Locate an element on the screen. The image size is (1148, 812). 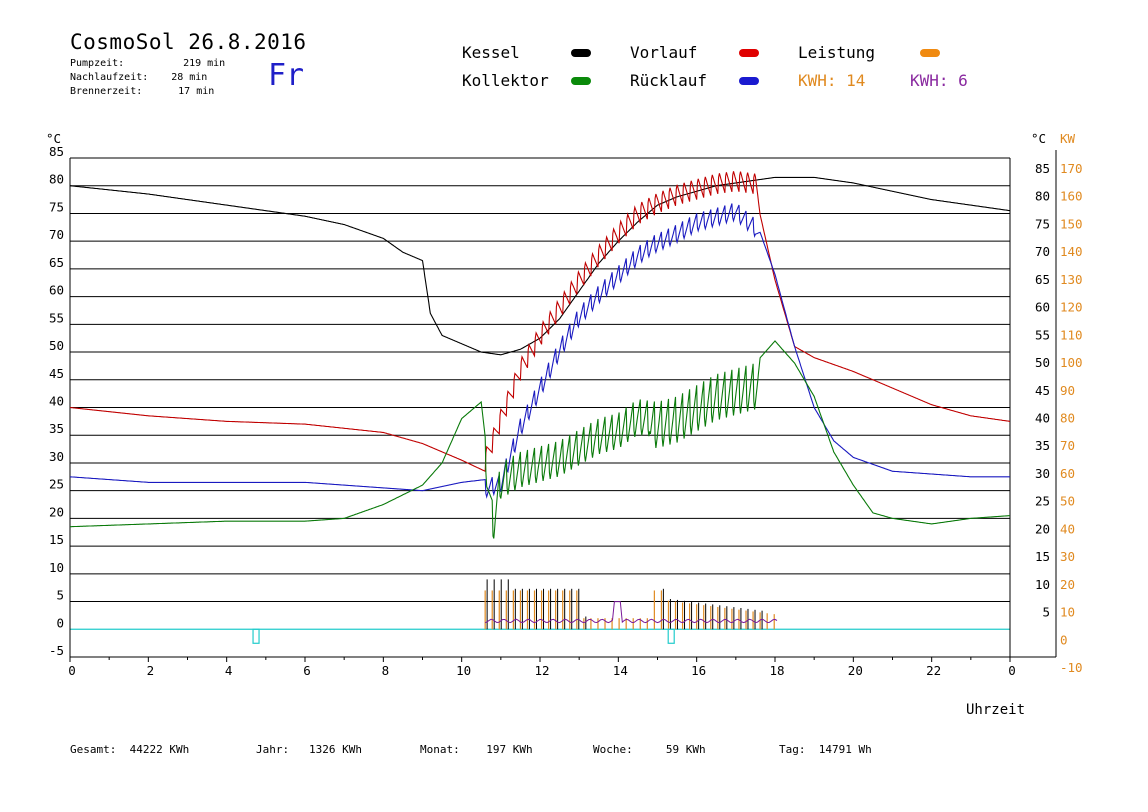
stat-label: Nachlaufzeit: is located at coordinates (109, 77).